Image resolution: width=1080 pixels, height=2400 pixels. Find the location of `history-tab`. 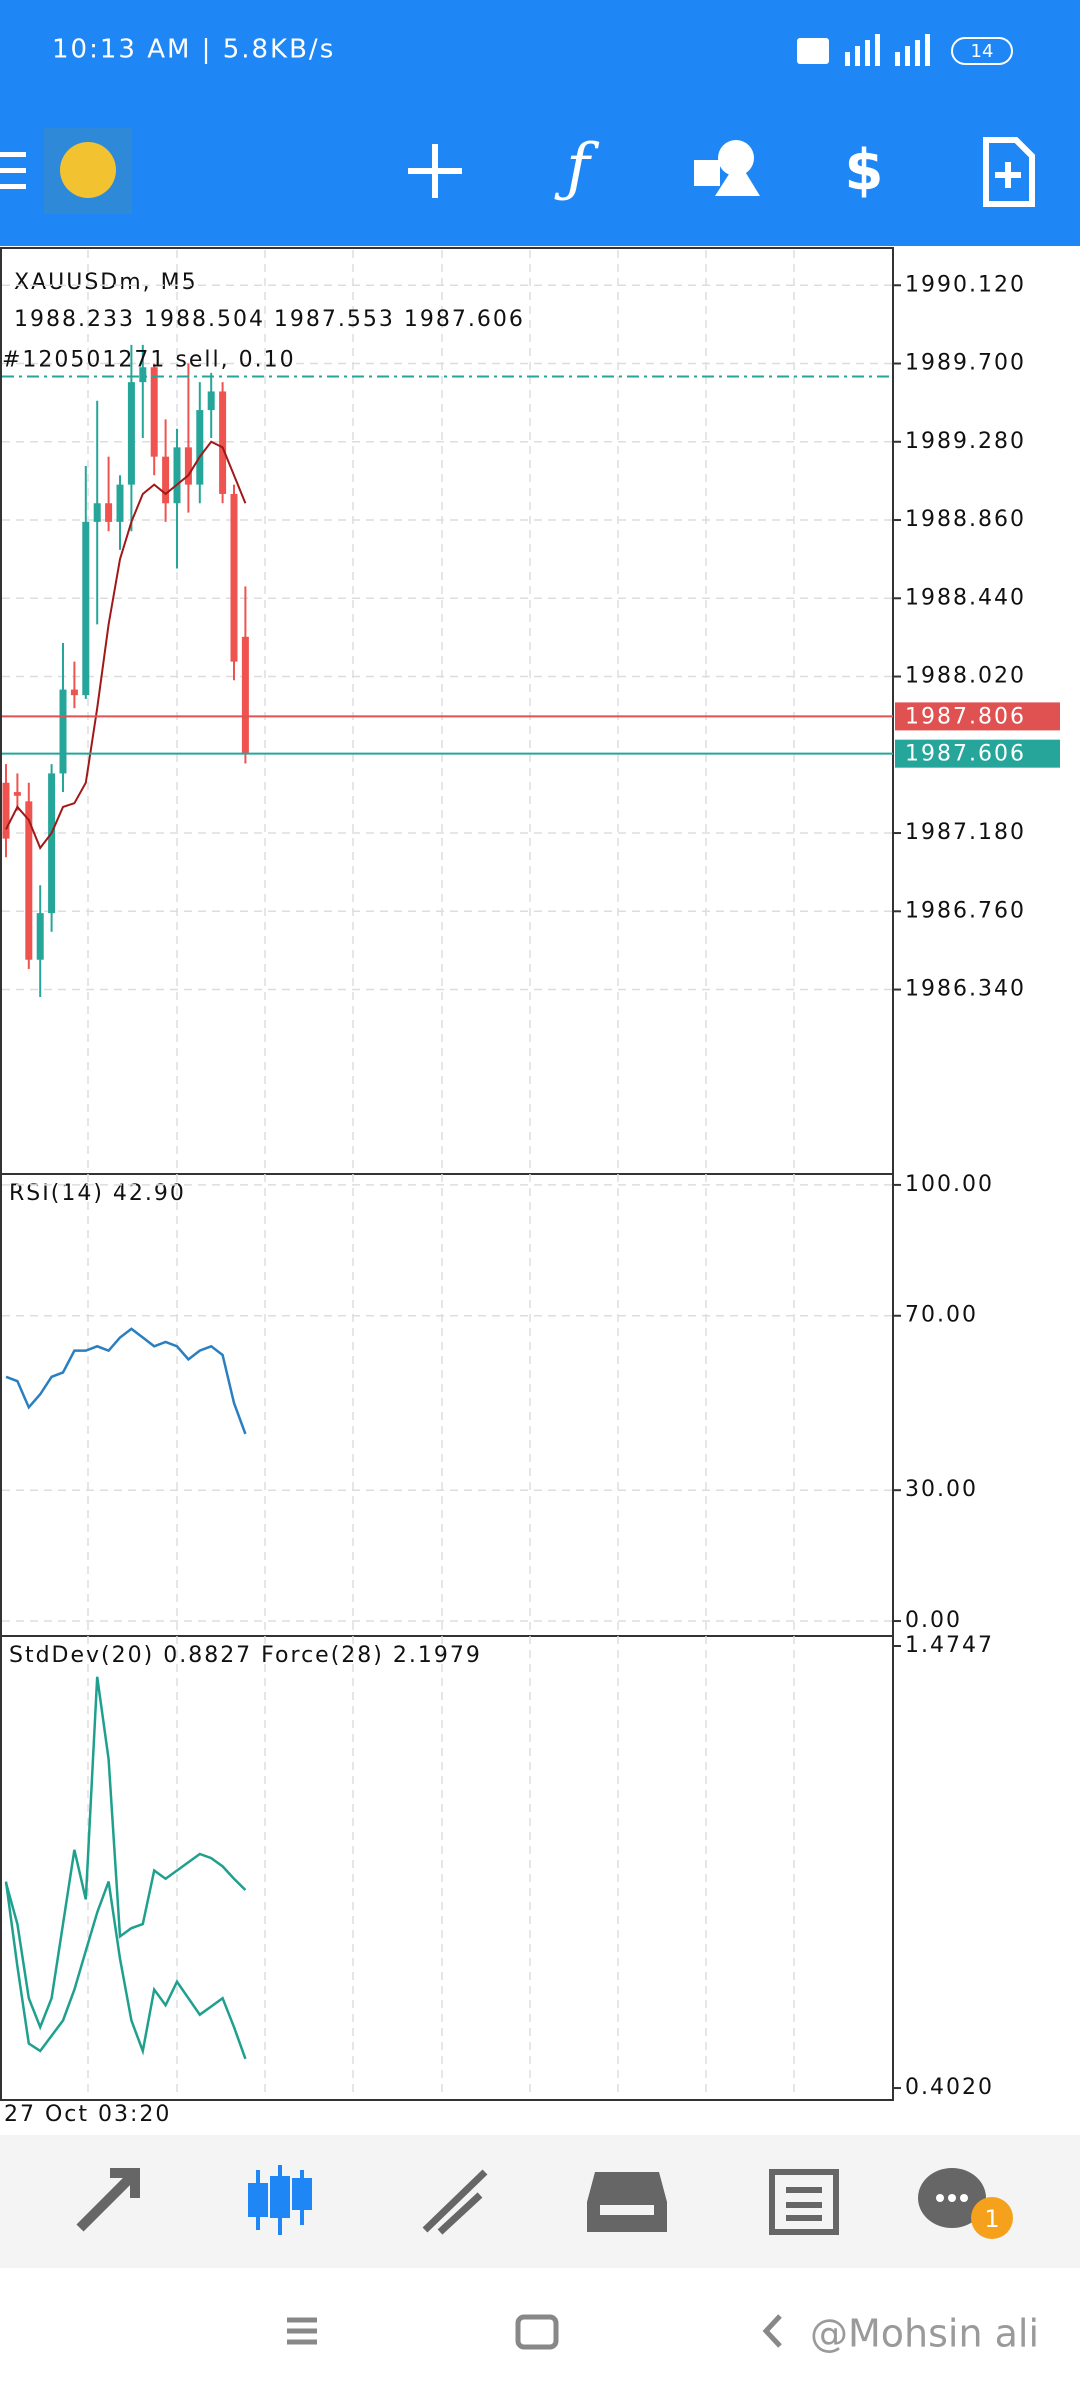

history-tab is located at coordinates (627, 2202).